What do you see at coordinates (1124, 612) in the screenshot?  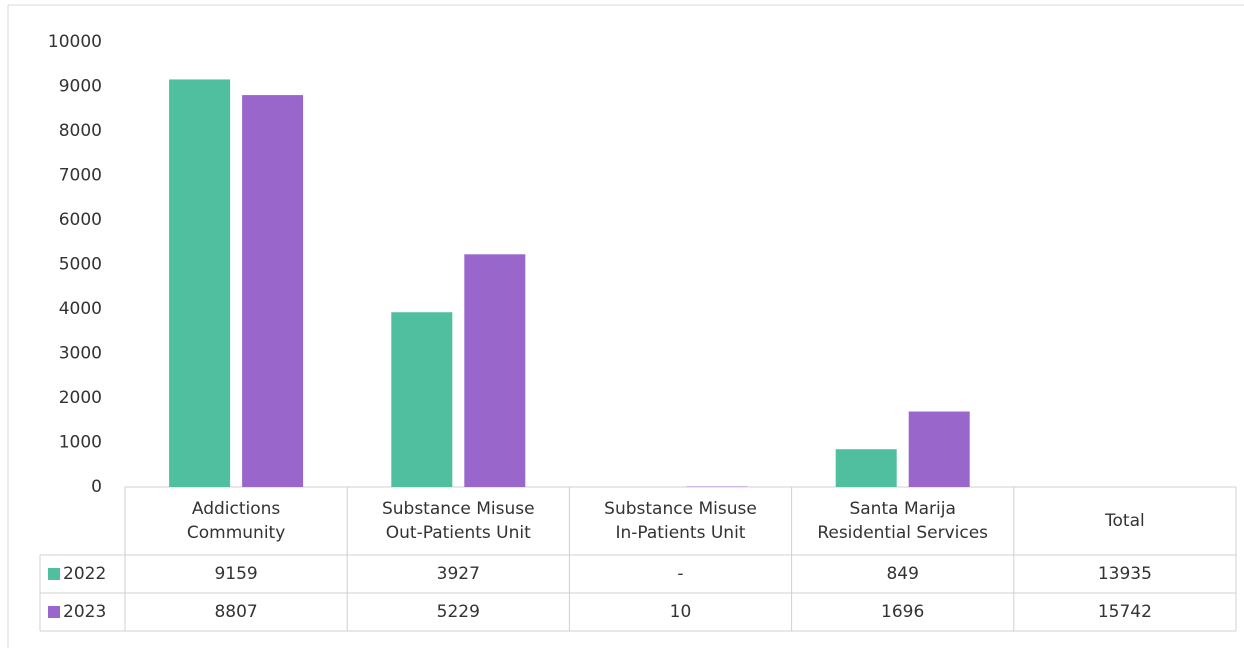 I see `table-value: 15742` at bounding box center [1124, 612].